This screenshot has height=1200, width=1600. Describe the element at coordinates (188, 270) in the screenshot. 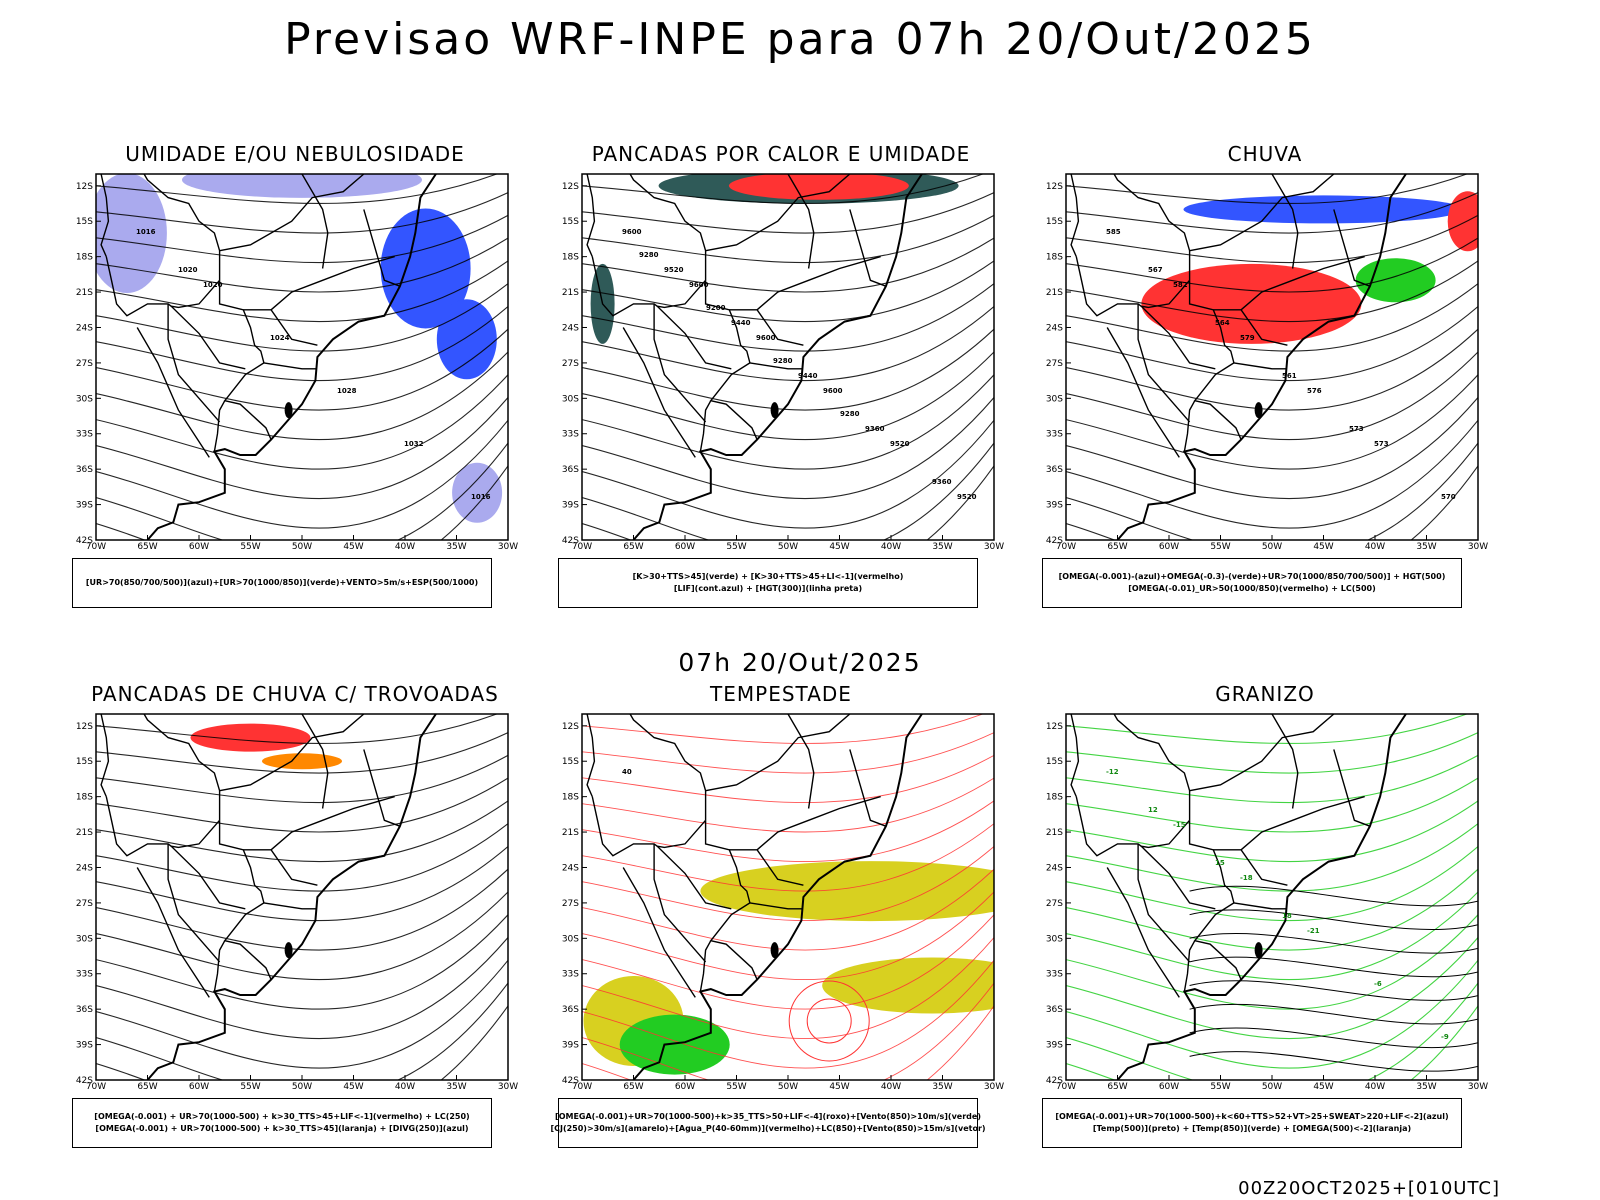

I see `contour-label: 1020` at that location.